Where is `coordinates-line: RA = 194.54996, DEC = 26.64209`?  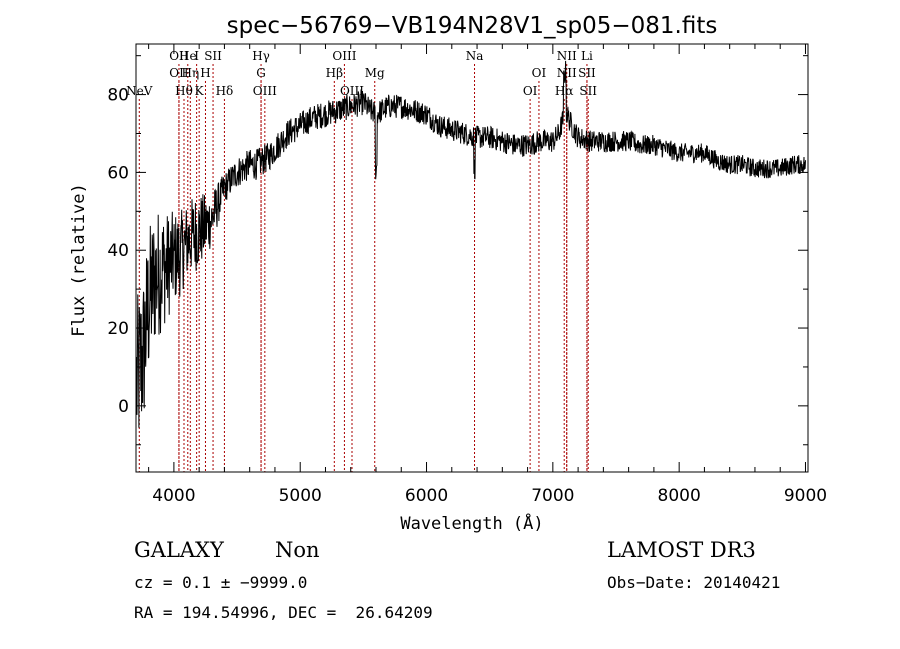
coordinates-line: RA = 194.54996, DEC = 26.64209 is located at coordinates (283, 612).